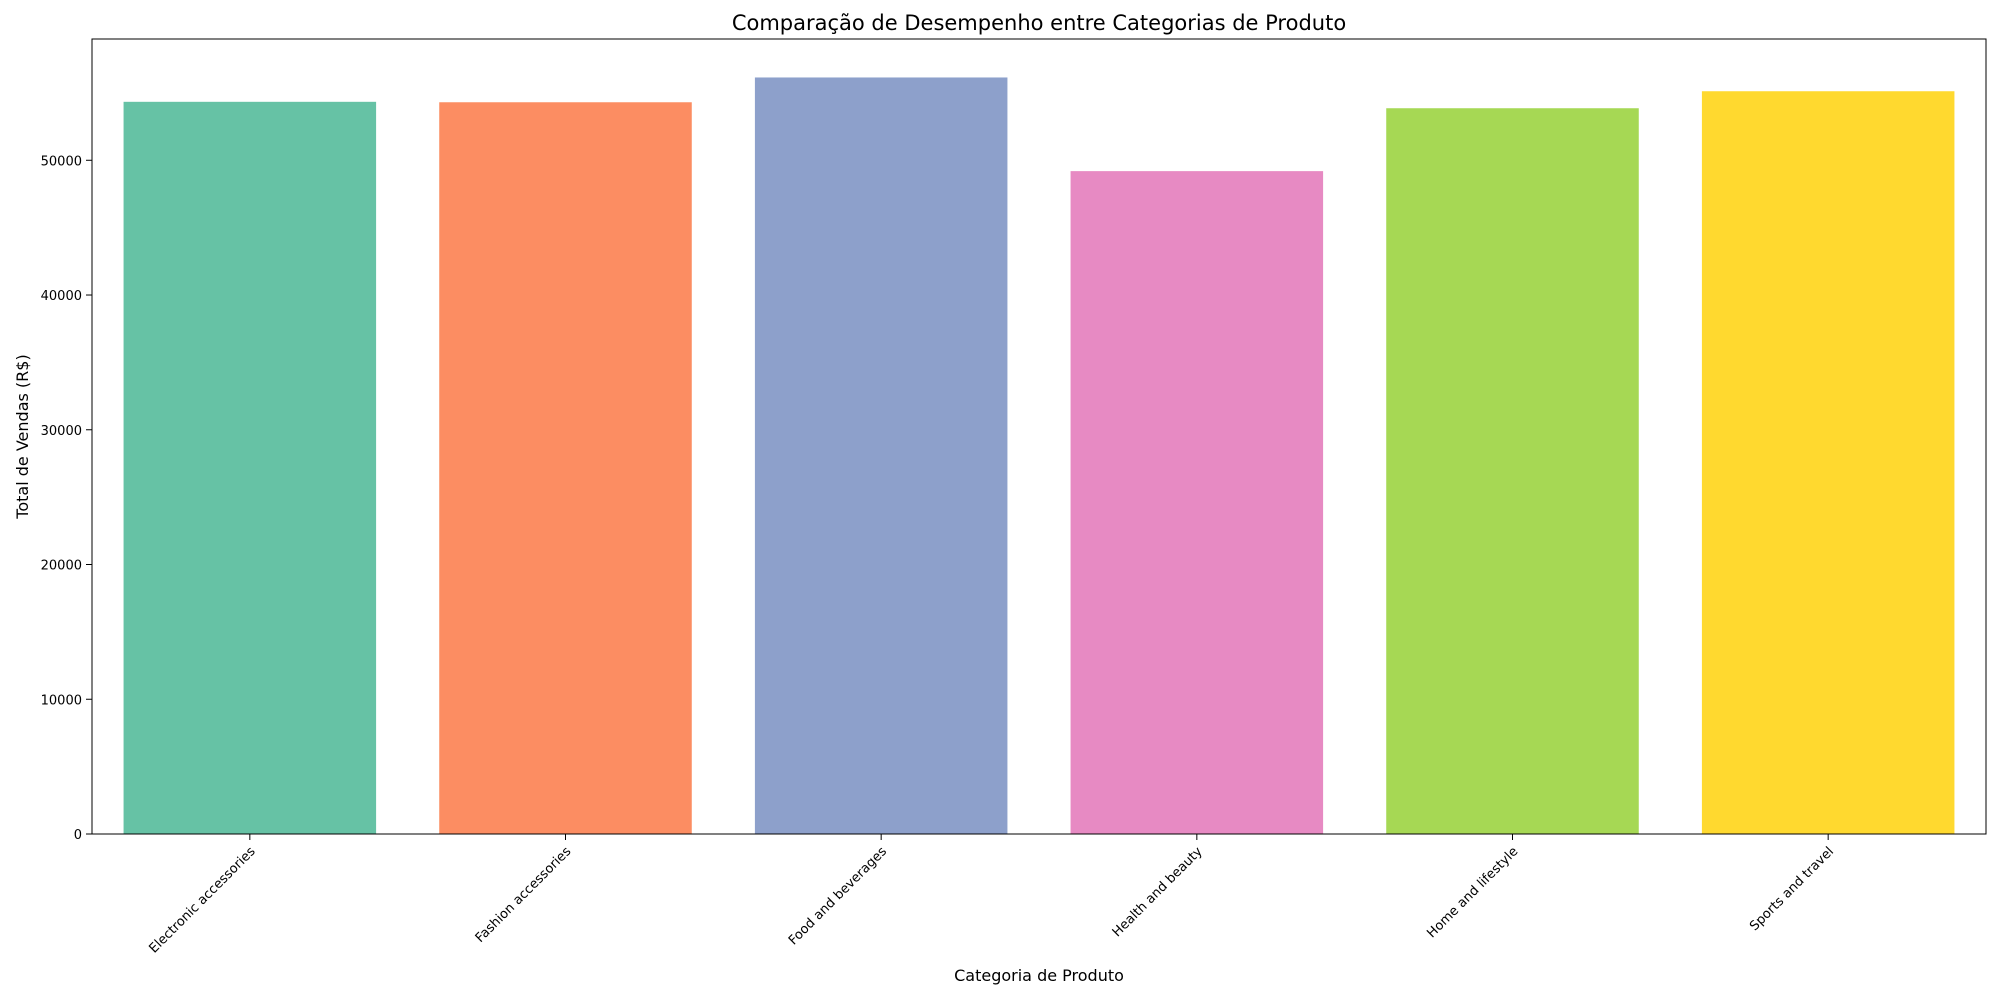  I want to click on x-tick-label: Food and beverages, so click(838, 896).